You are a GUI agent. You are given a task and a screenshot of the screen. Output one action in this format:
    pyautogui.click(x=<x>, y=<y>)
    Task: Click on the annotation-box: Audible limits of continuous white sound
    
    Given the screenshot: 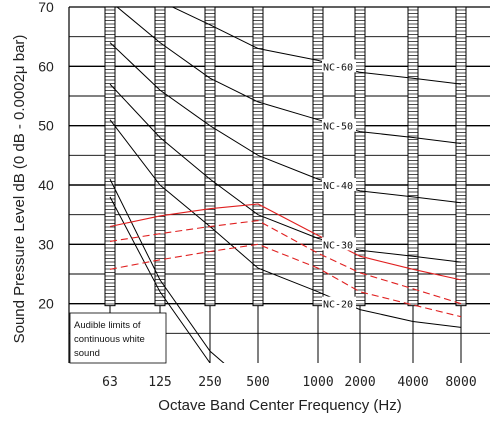 What is the action you would take?
    pyautogui.click(x=118, y=338)
    